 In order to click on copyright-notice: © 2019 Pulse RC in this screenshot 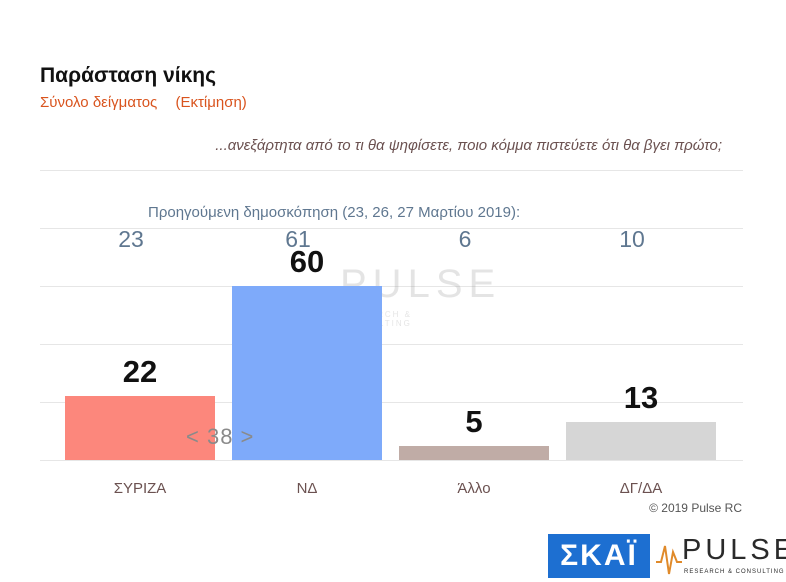, I will do `click(695, 508)`.